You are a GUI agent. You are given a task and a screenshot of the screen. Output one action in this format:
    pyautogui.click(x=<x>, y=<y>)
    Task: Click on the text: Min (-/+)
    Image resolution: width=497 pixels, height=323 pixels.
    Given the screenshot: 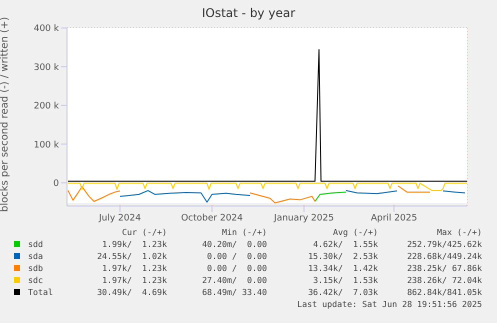 What is the action you would take?
    pyautogui.click(x=244, y=232)
    